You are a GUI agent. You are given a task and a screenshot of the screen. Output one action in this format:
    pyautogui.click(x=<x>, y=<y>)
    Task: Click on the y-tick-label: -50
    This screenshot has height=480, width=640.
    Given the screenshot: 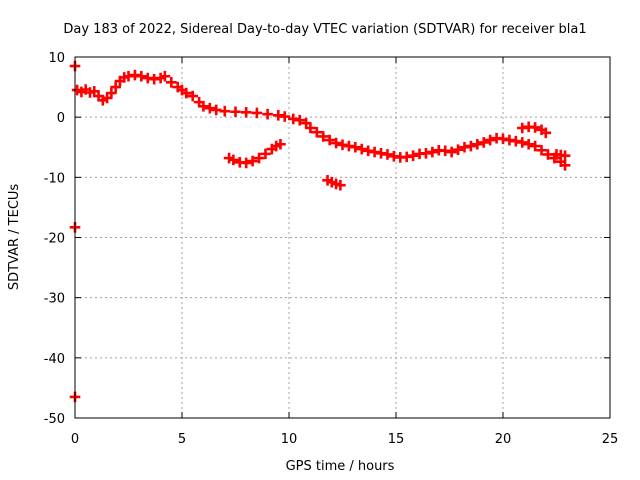 What is the action you would take?
    pyautogui.click(x=54, y=419)
    